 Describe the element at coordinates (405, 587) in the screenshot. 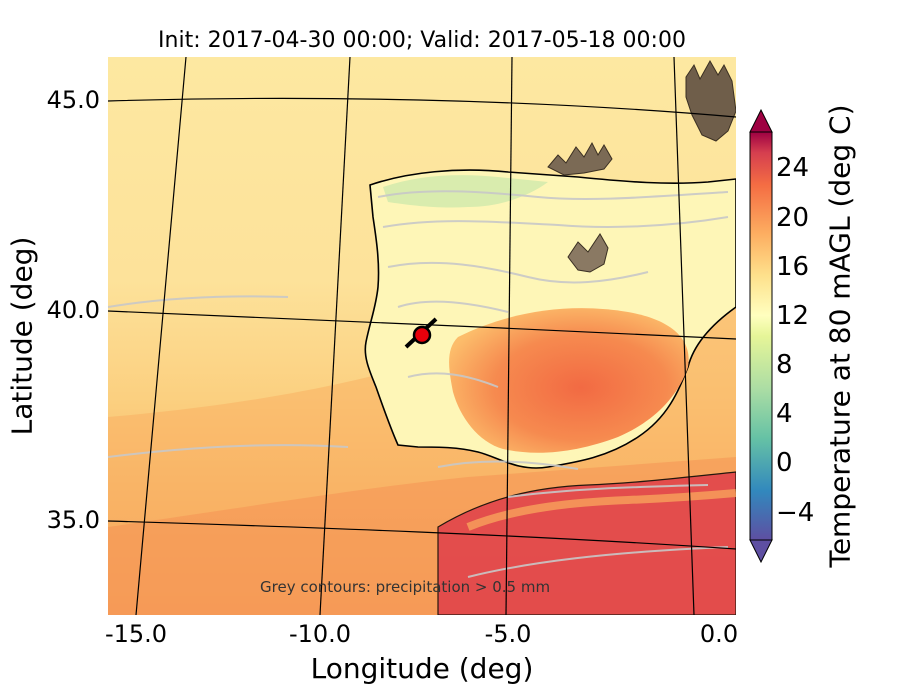

I see `precip-annotation: Grey contours: precipitation > 0.5 mm` at that location.